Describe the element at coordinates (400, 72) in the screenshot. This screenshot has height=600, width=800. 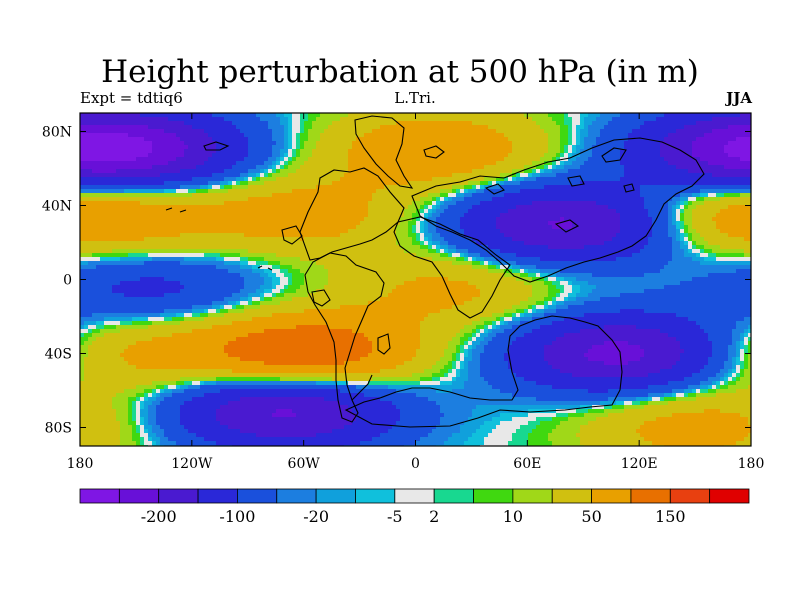
I see `map-title: Height perturbation at 500 hPa (in m)` at that location.